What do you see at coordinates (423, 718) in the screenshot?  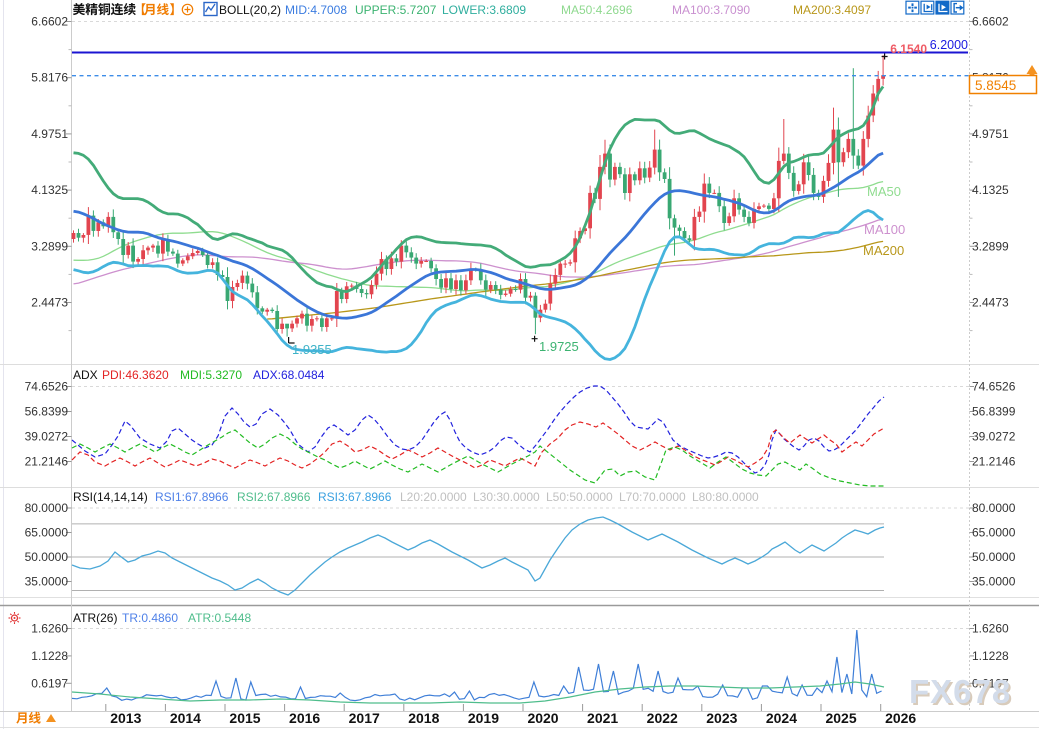 I see `svg-text: 2018` at bounding box center [423, 718].